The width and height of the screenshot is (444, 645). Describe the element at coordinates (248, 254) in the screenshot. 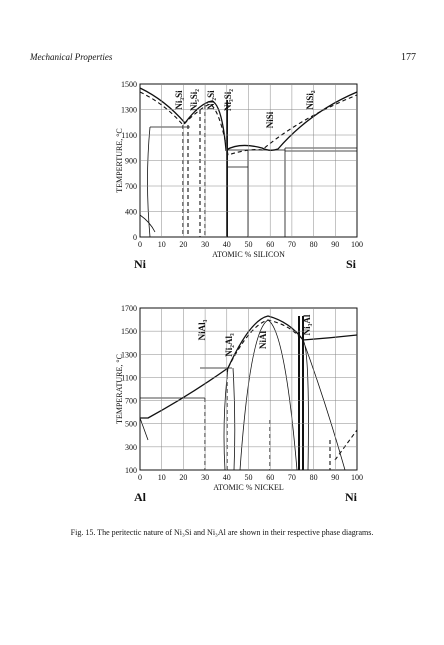

I see `x-axis-label: ATOMIC % SILICON` at that location.